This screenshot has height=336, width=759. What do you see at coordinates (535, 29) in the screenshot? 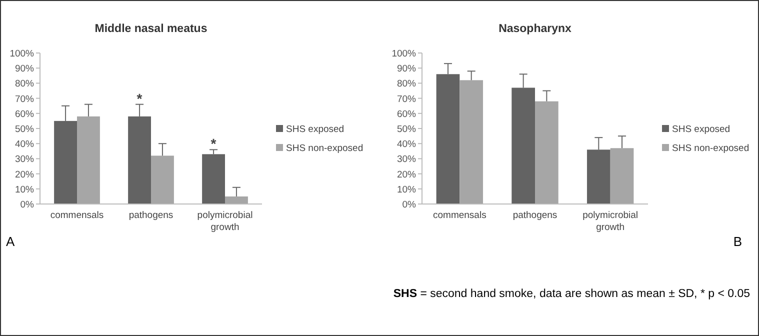
I see `chart-title: Nasopharynx` at bounding box center [535, 29].